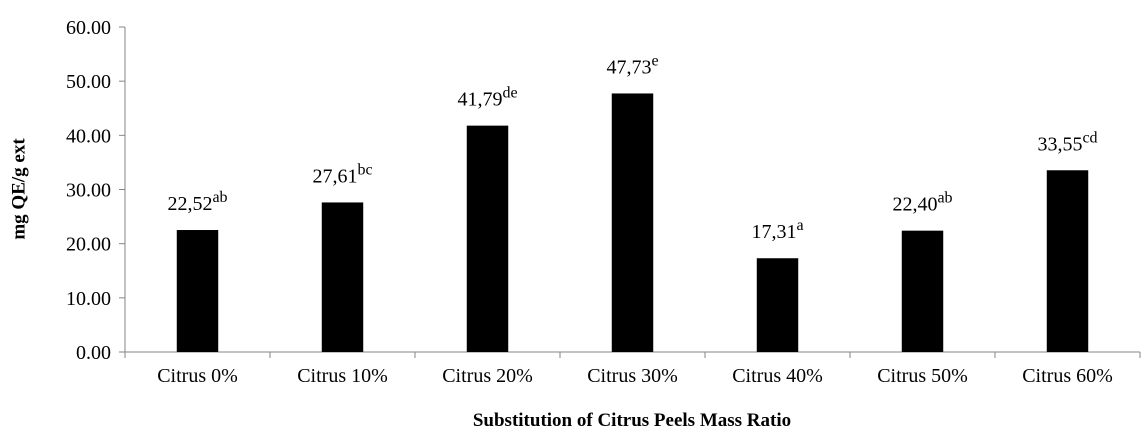  Describe the element at coordinates (334, 176) in the screenshot. I see `value-label-number: 27,61` at that location.